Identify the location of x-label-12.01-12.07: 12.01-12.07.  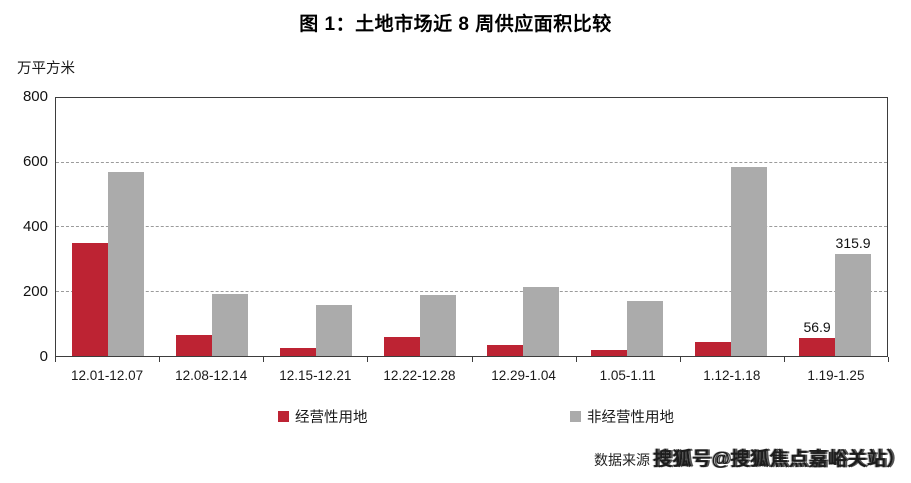
(107, 375).